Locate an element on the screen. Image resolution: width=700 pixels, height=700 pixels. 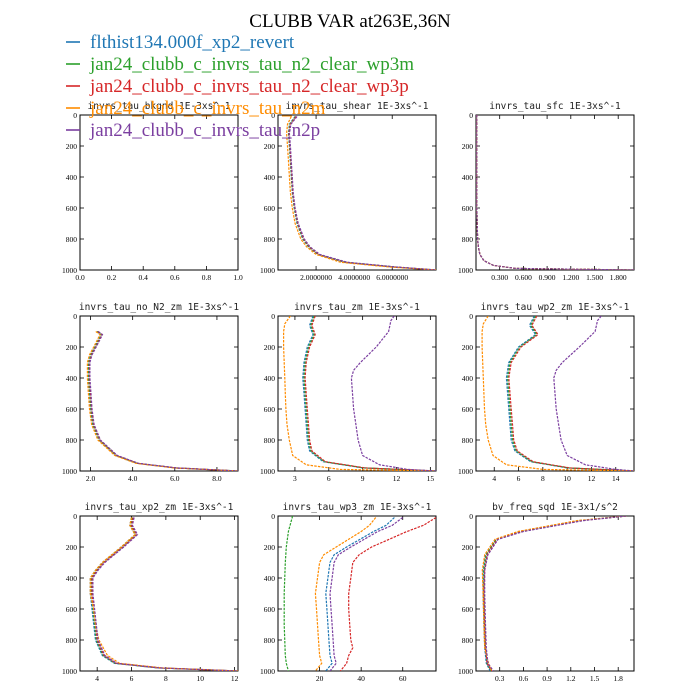
panel-title: invrs_tau_bkgnd 1E-3xs^-1 is located at coordinates (159, 106).